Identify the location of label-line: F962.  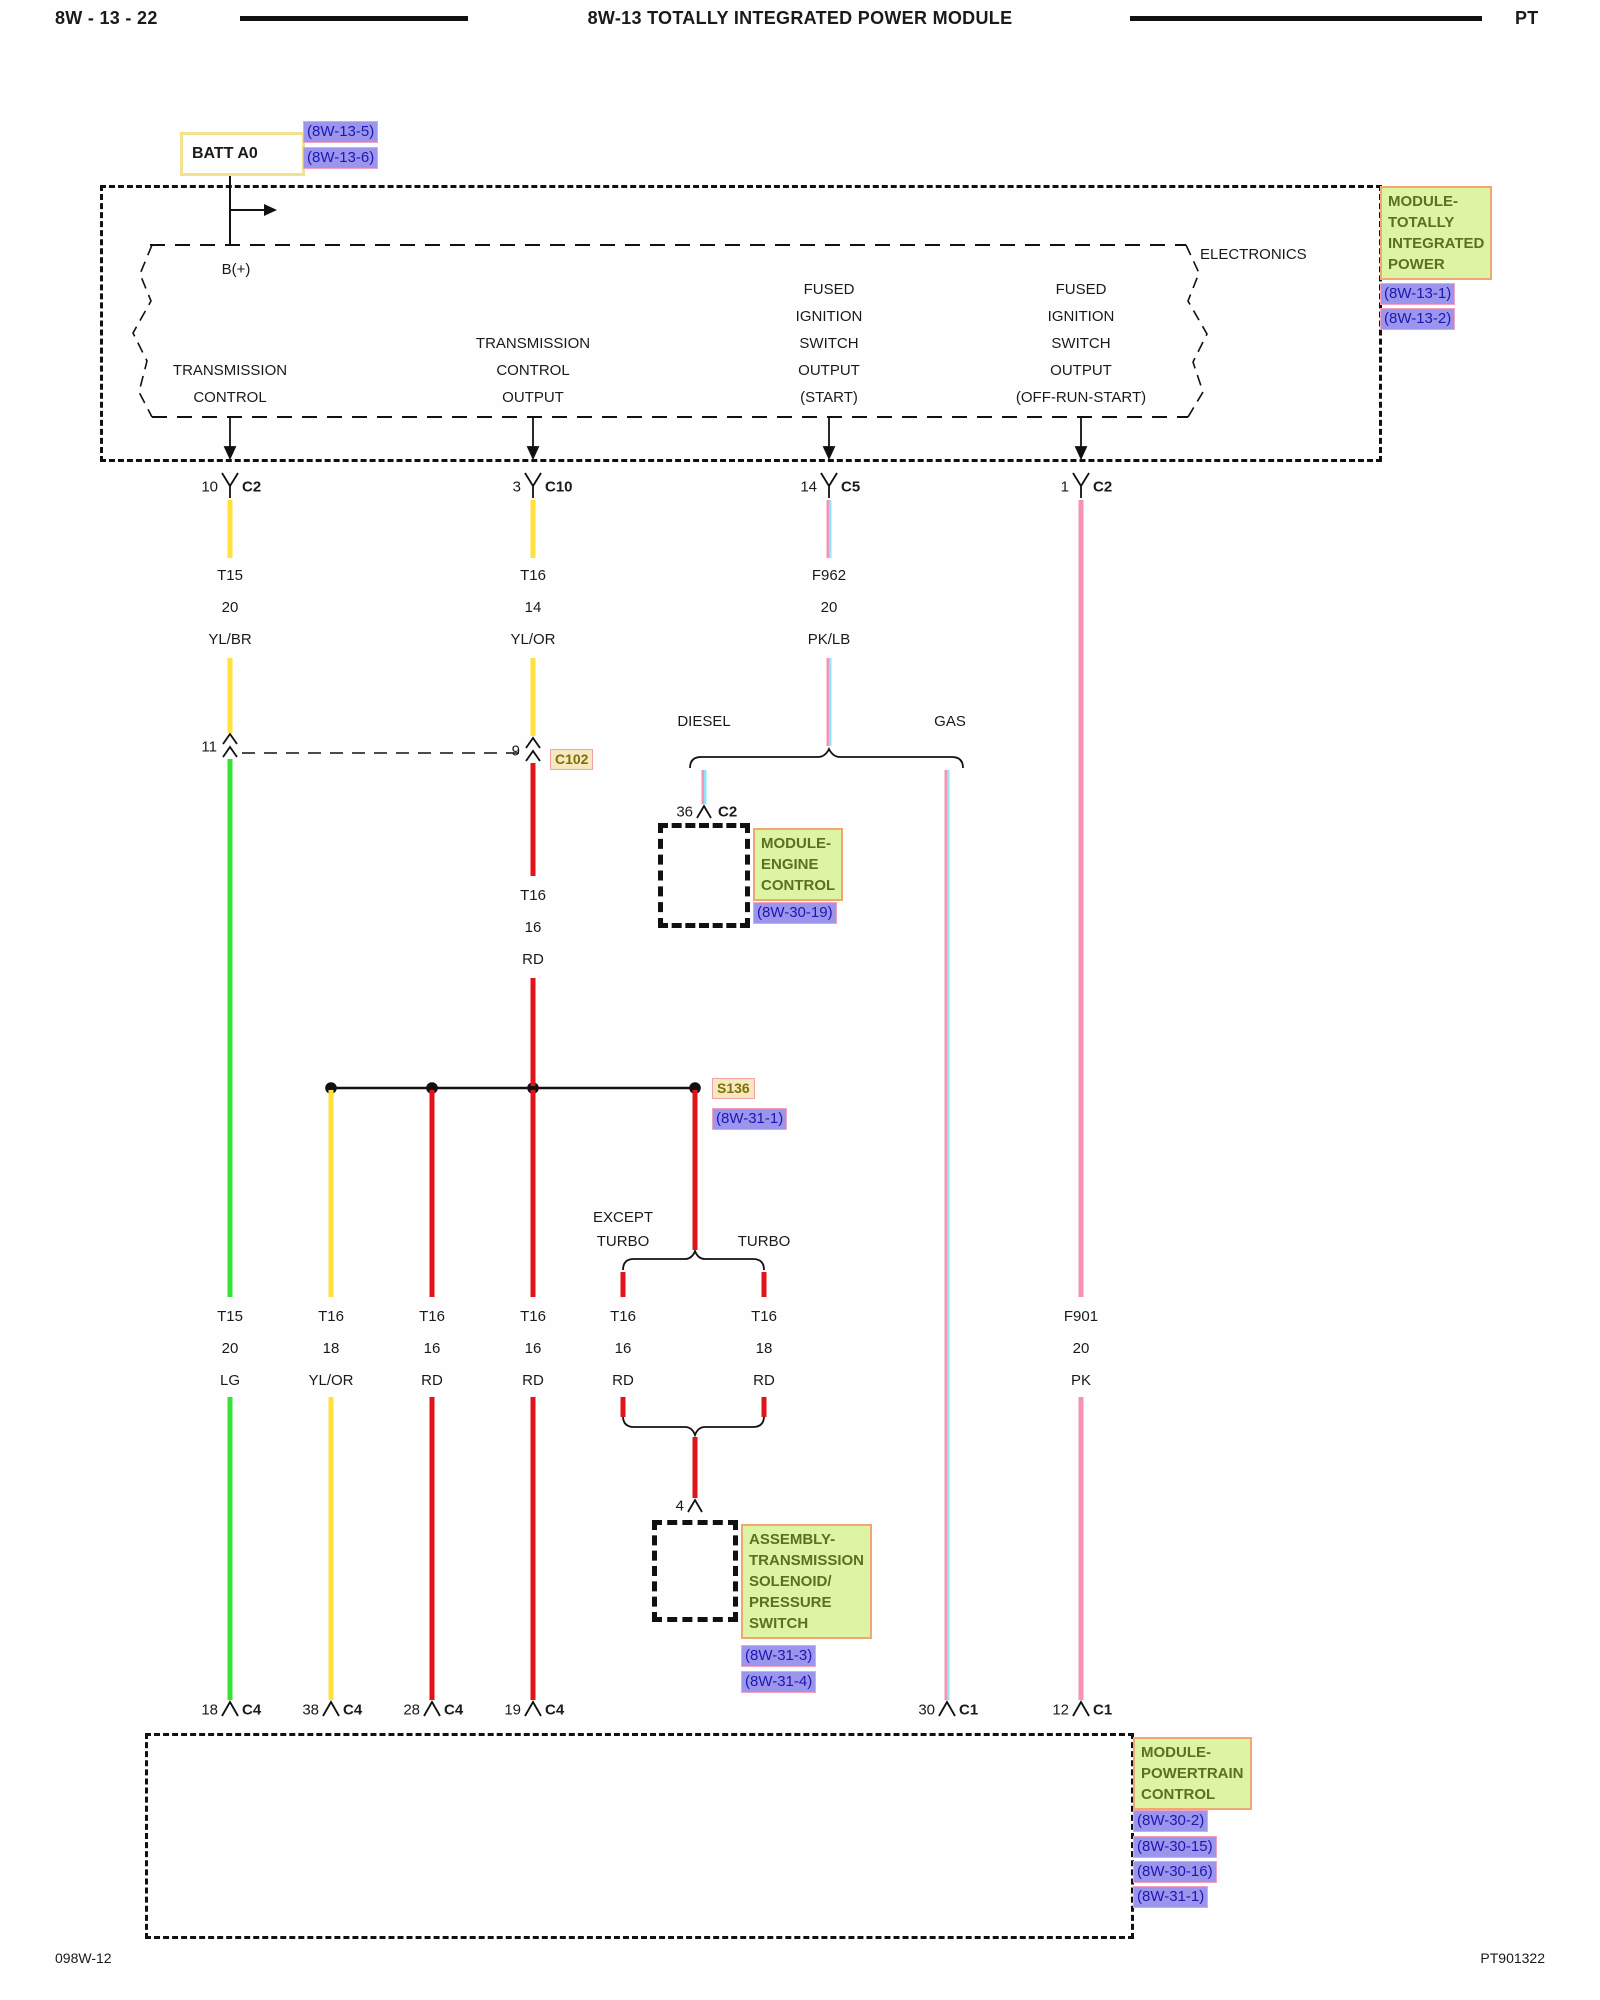
(829, 575).